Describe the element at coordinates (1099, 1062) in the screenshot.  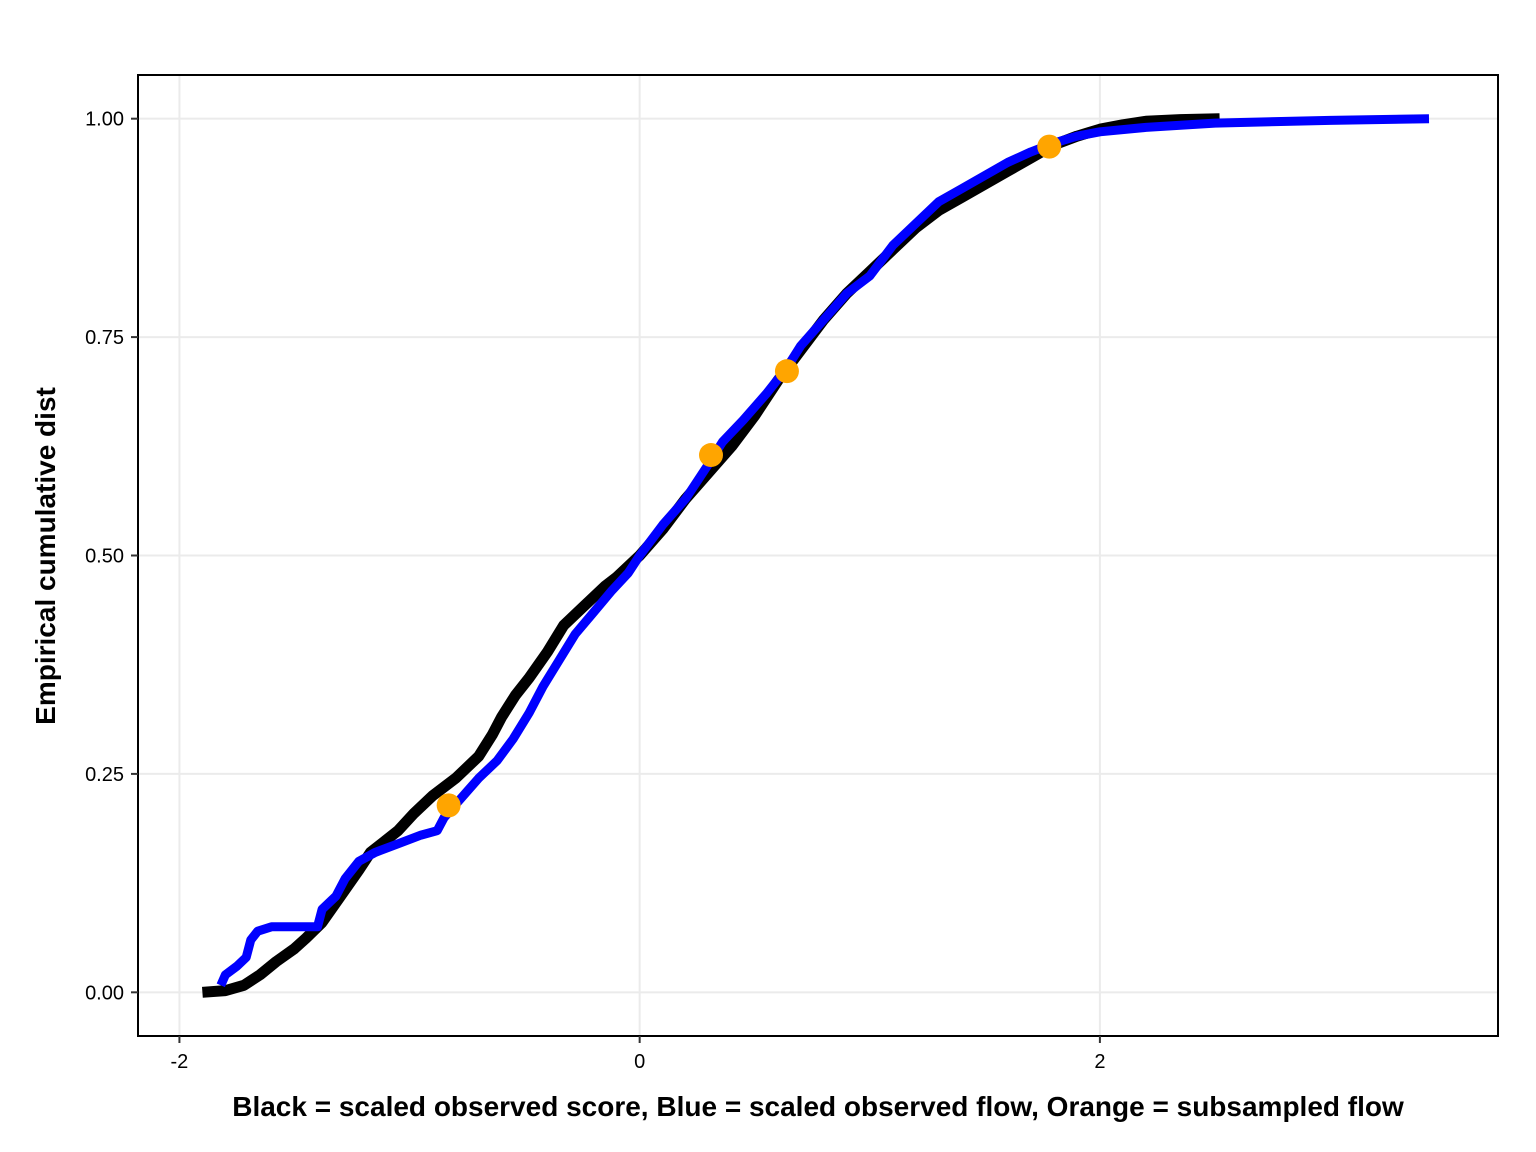
I see `x-tick-label: 2` at that location.